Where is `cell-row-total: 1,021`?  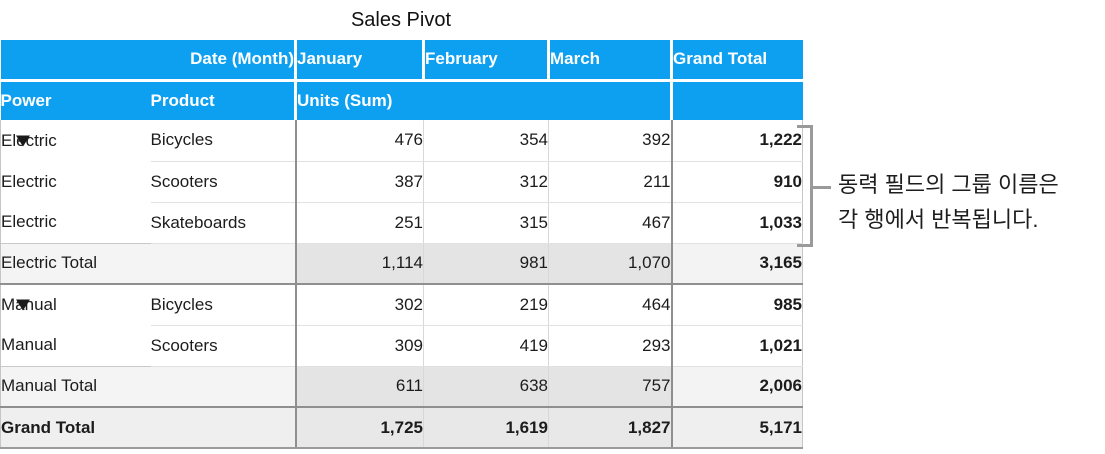 cell-row-total: 1,021 is located at coordinates (736, 346).